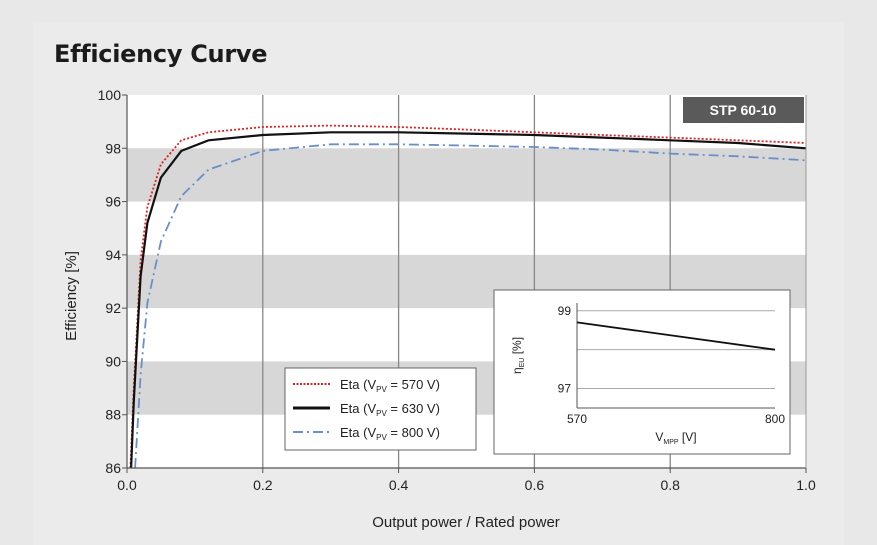 The width and height of the screenshot is (877, 545). What do you see at coordinates (161, 54) in the screenshot?
I see `chart-title: Efficiency Curve` at bounding box center [161, 54].